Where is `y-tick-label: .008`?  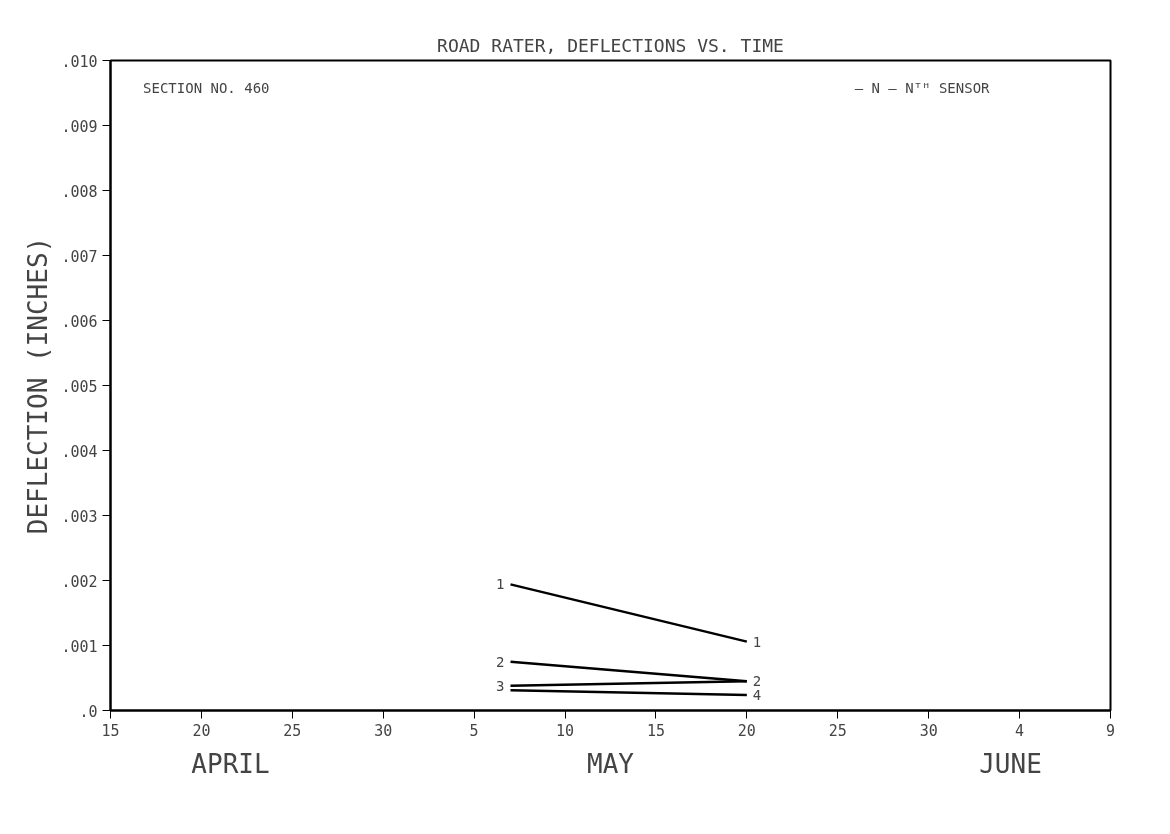
y-tick-label: .008 is located at coordinates (79, 191).